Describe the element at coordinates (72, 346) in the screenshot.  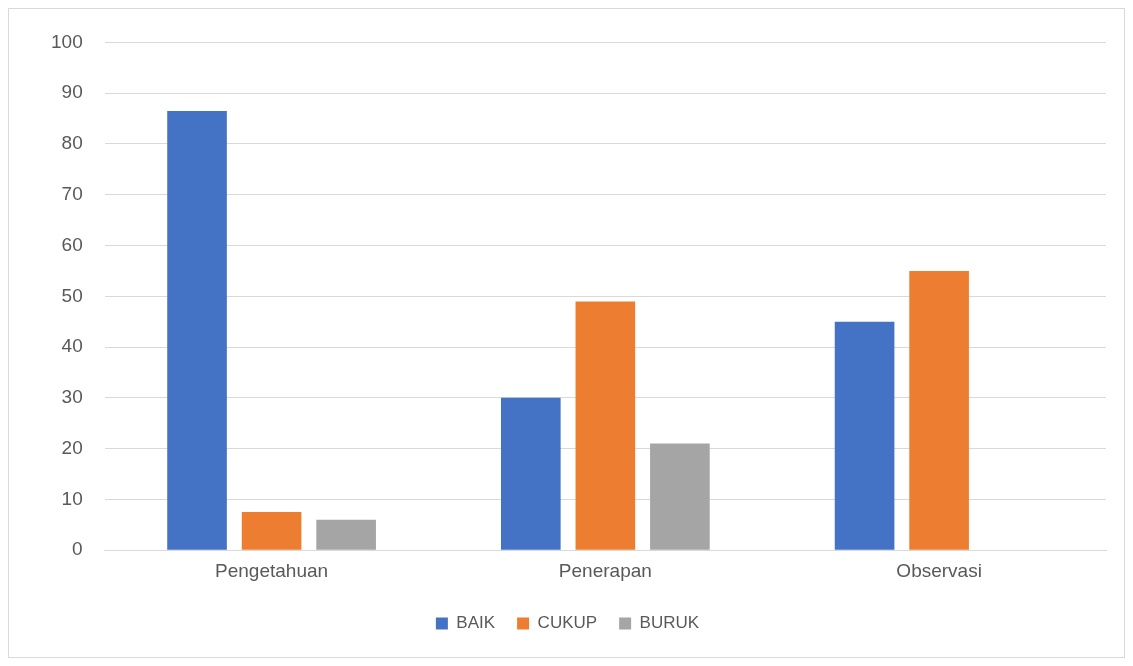
I see `y-tick-label: 40` at that location.